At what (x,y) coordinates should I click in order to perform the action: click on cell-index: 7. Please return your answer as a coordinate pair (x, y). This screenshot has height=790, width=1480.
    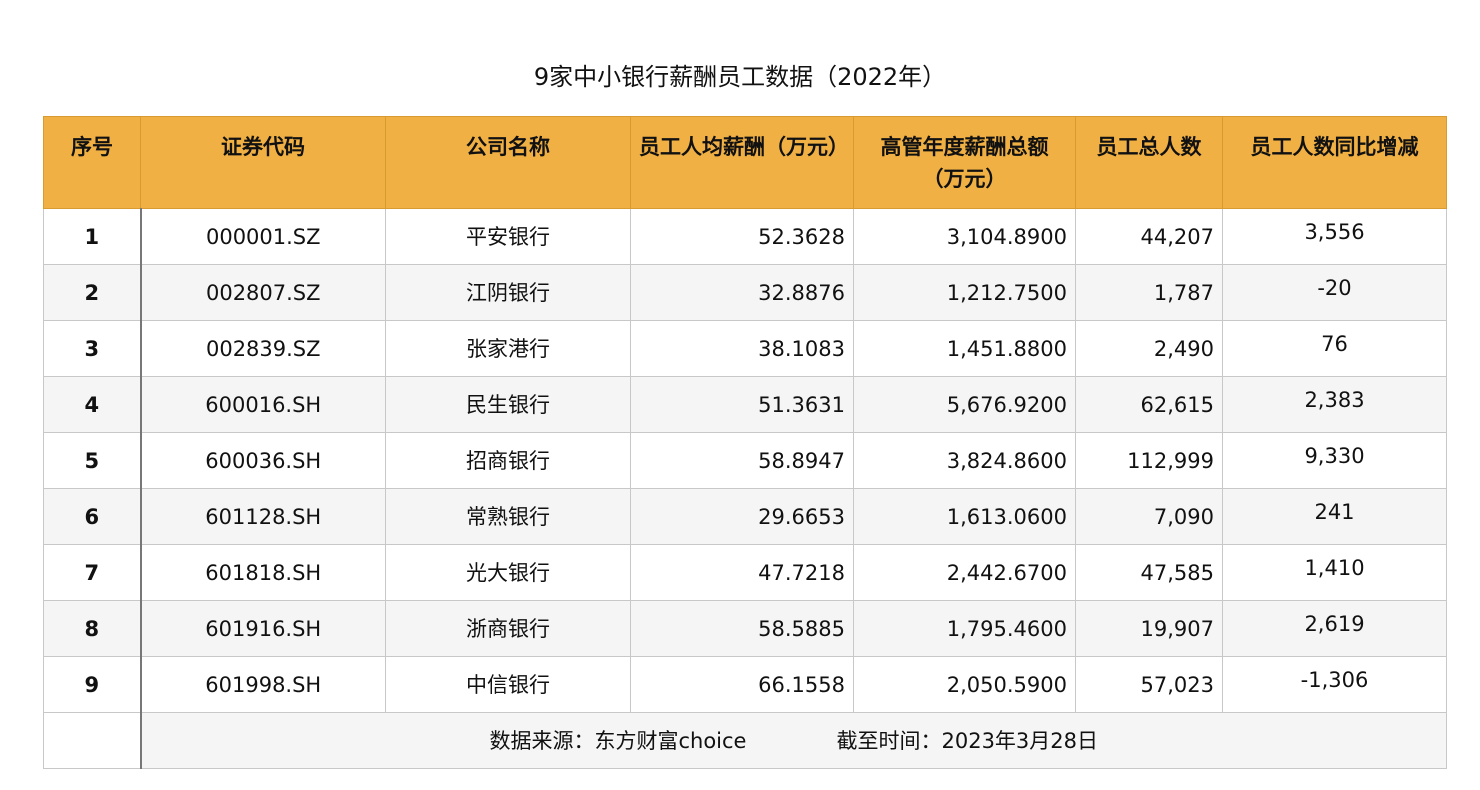
    Looking at the image, I should click on (92, 572).